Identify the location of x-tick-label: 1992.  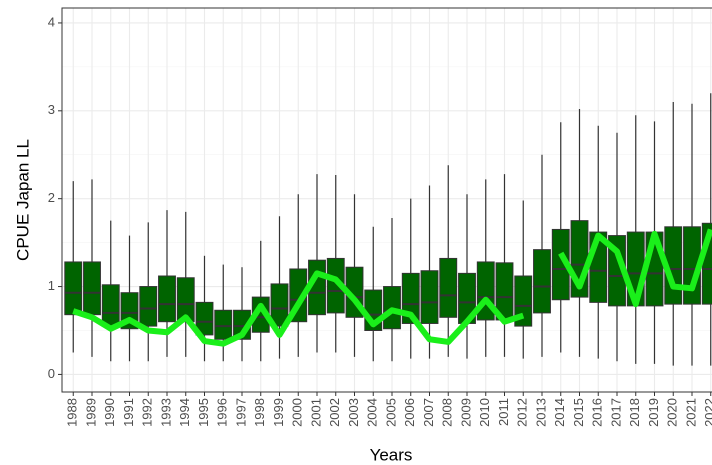
(147, 412).